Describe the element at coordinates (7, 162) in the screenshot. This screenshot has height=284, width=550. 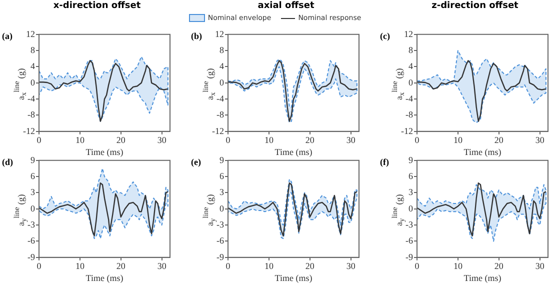
I see `text: (d)` at that location.